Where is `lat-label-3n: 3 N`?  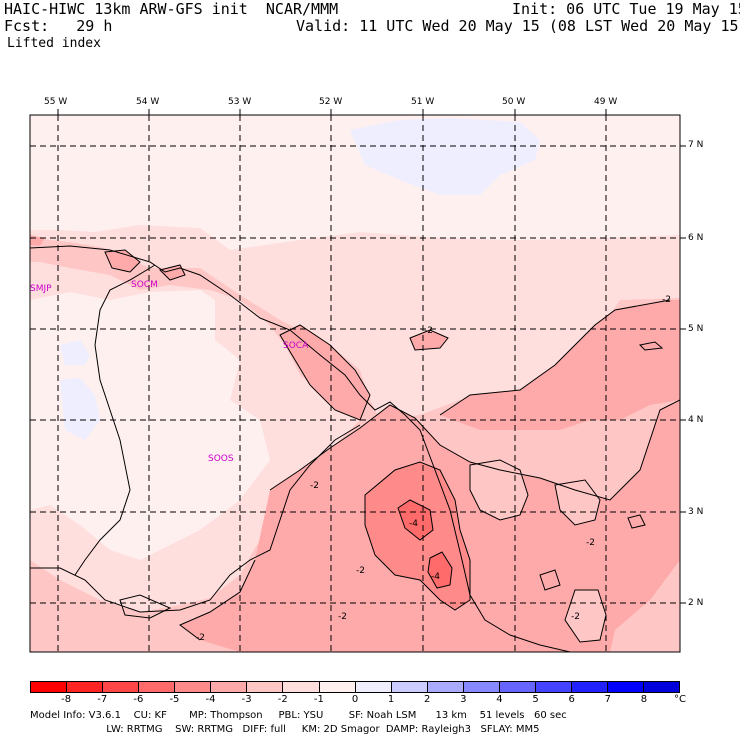
lat-label-3n: 3 N is located at coordinates (696, 512).